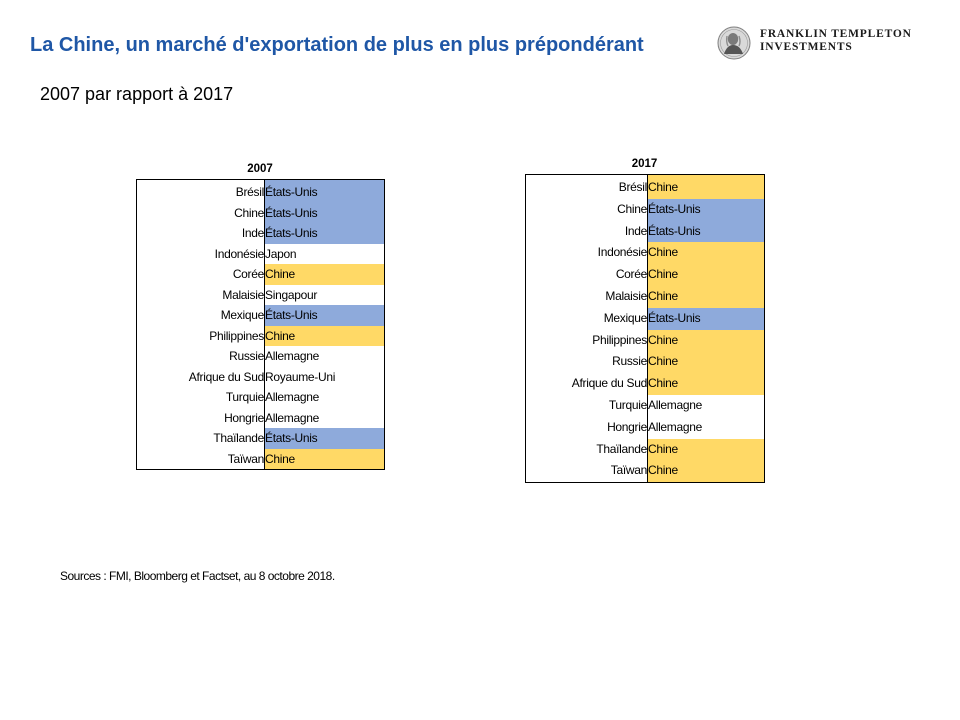 The width and height of the screenshot is (960, 720). I want to click on partner-cell: Royaume-Uni, so click(324, 376).